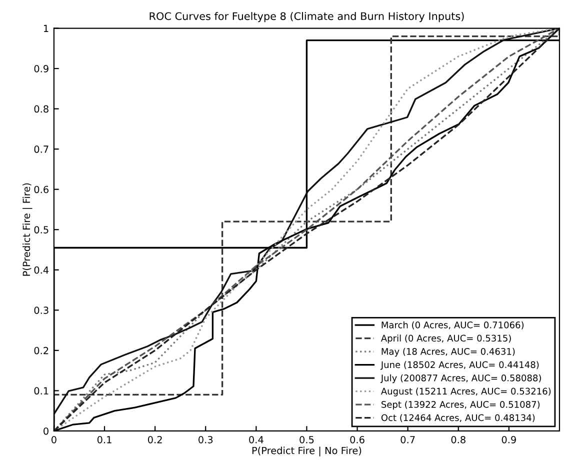 Image resolution: width=568 pixels, height=471 pixels. Describe the element at coordinates (41, 270) in the screenshot. I see `y-tick-label: 0.4` at that location.